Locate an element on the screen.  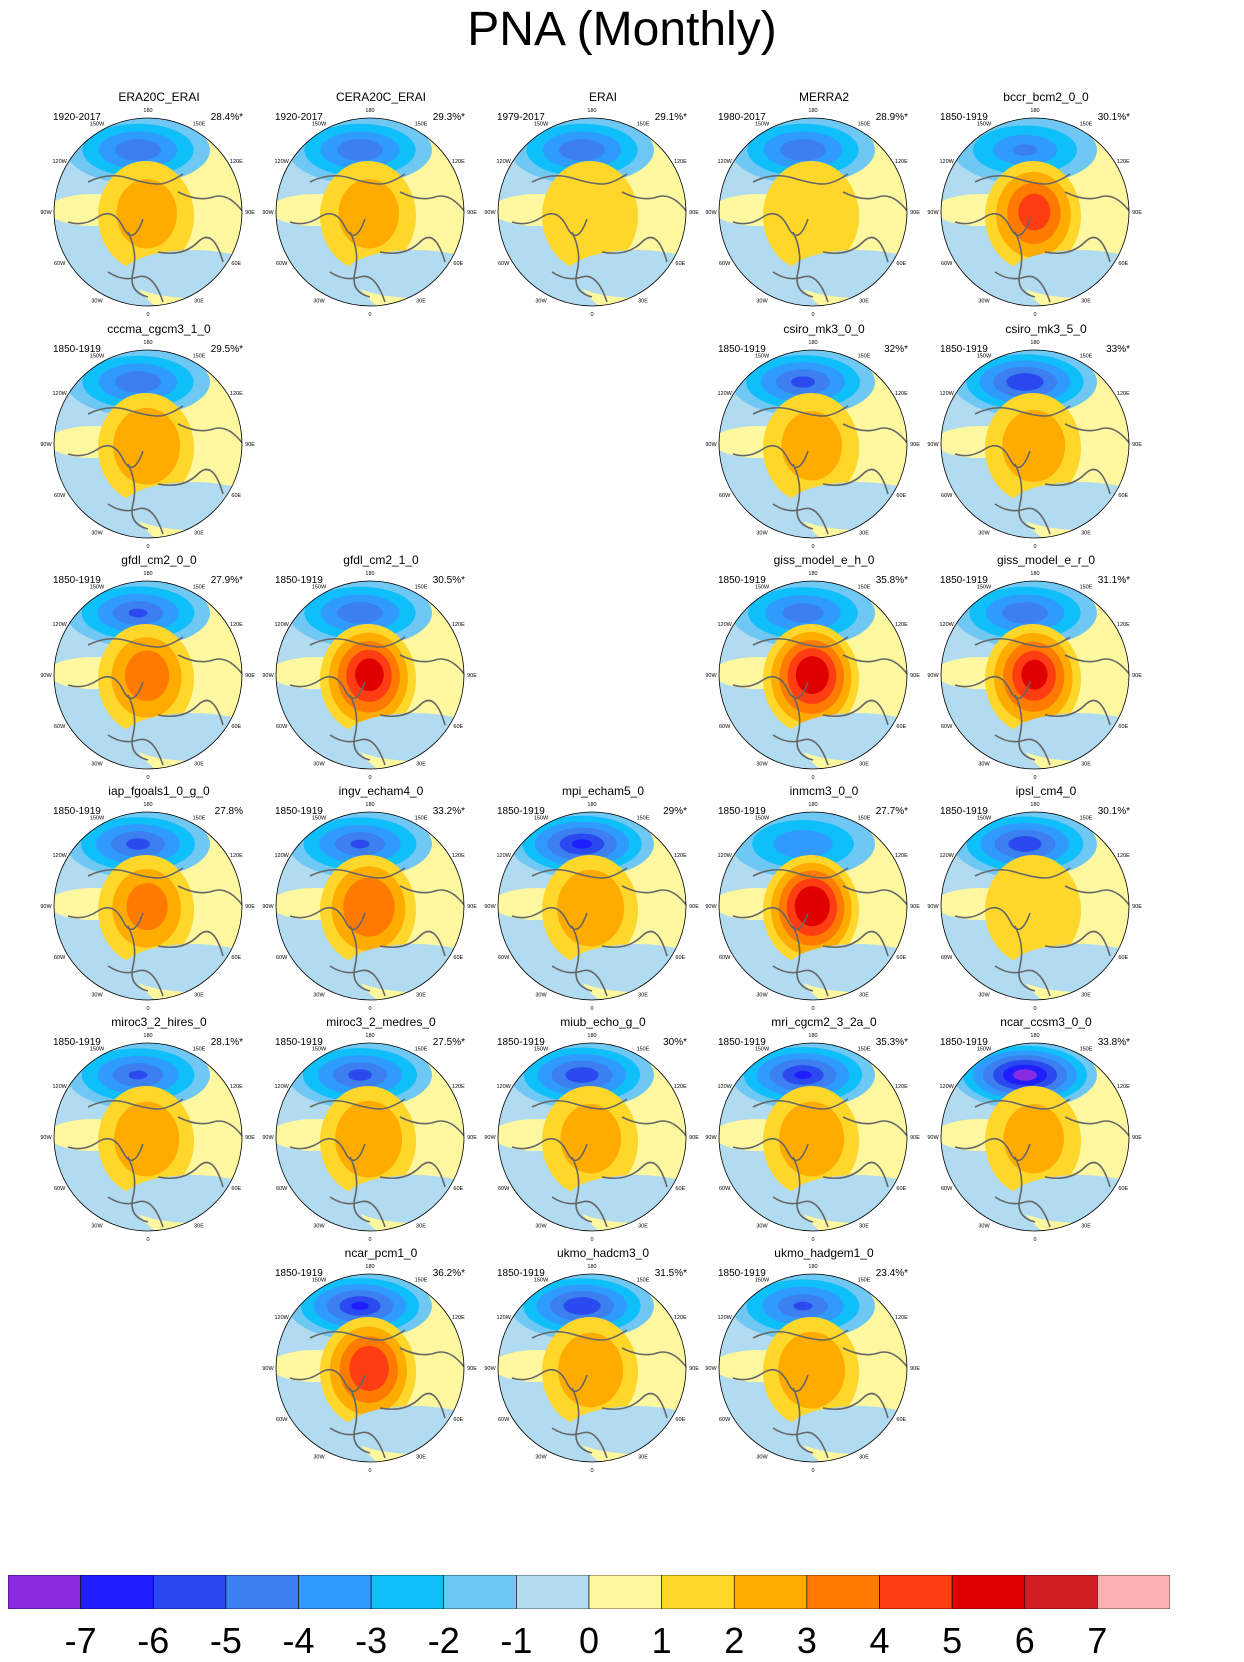
panel-variance: 23.4%* is located at coordinates (891, 1273).